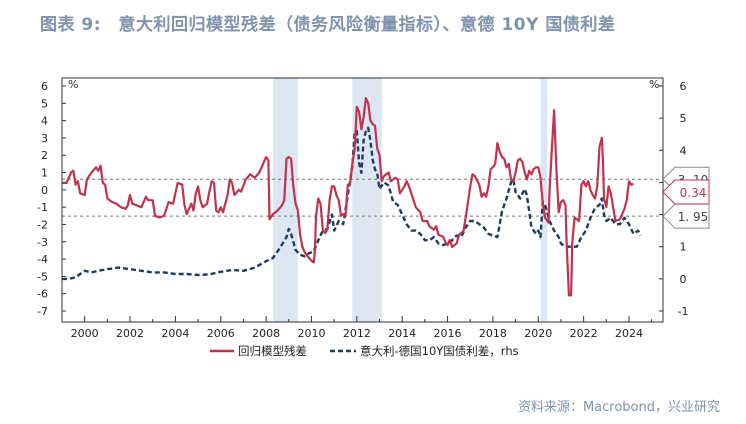 The width and height of the screenshot is (746, 424). I want to click on left-tick-label: 0, so click(44, 190).